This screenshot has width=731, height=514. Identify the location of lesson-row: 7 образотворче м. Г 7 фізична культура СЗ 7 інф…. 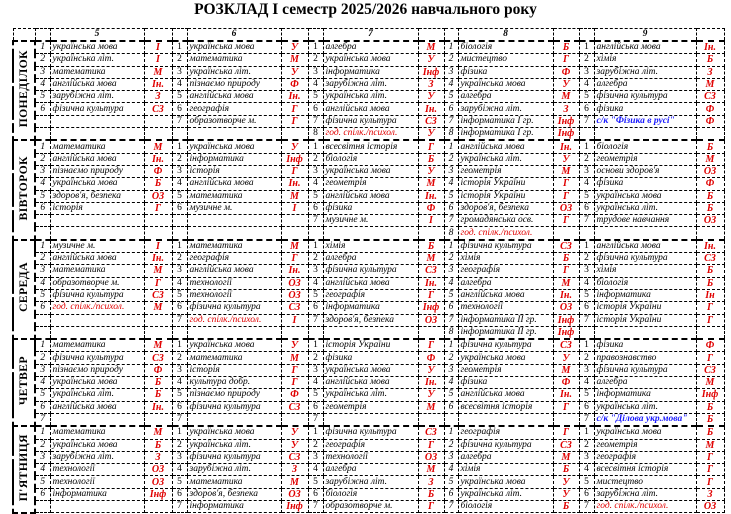
(369, 121).